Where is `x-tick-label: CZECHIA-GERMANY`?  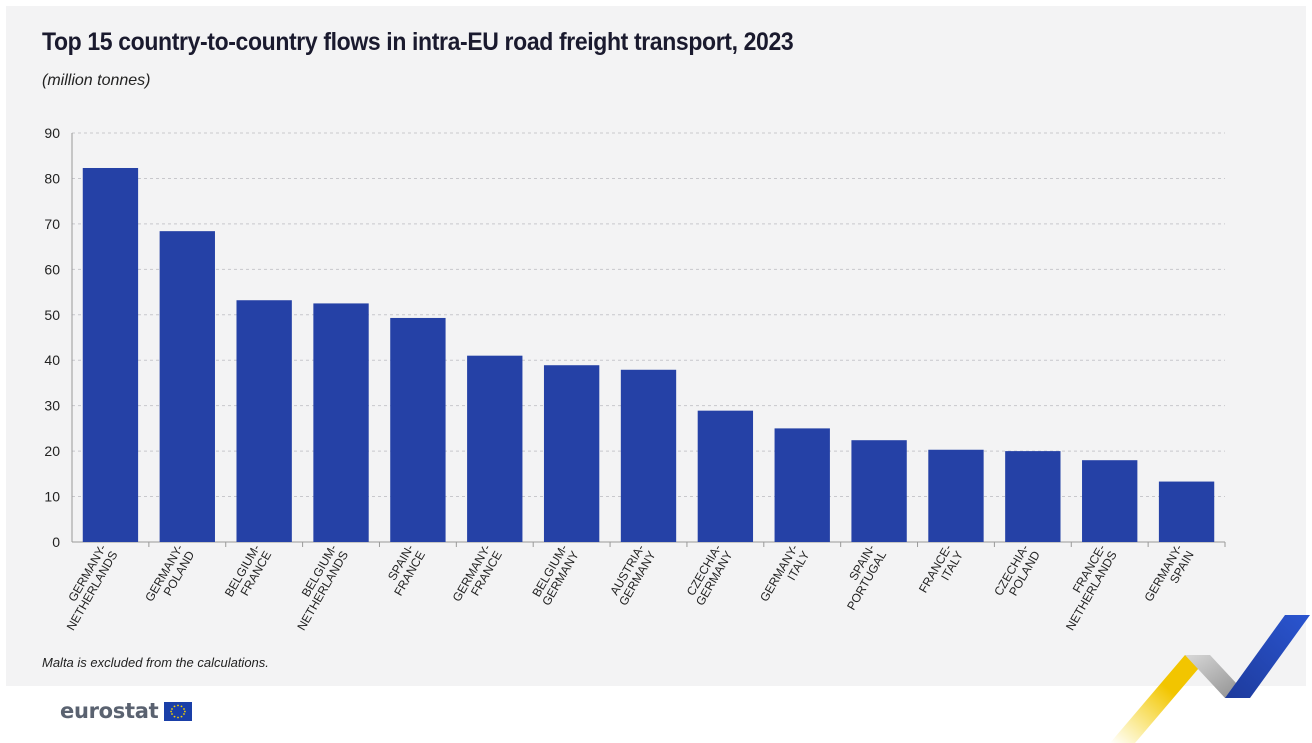
x-tick-label: CZECHIA-GERMANY is located at coordinates (709, 575).